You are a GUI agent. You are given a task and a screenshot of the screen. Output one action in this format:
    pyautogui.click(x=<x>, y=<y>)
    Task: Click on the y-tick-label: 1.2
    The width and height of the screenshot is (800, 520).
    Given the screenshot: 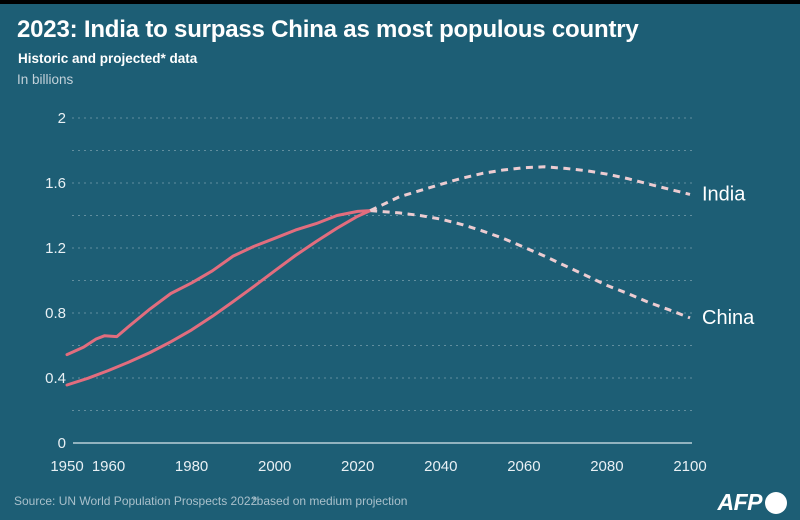 What is the action you would take?
    pyautogui.click(x=55, y=248)
    